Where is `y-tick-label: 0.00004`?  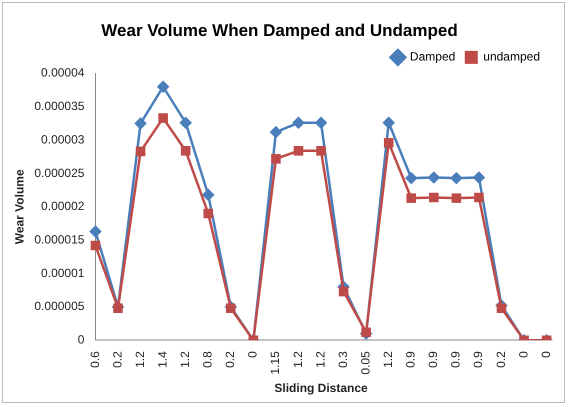
y-tick-label: 0.00004 is located at coordinates (63, 73).